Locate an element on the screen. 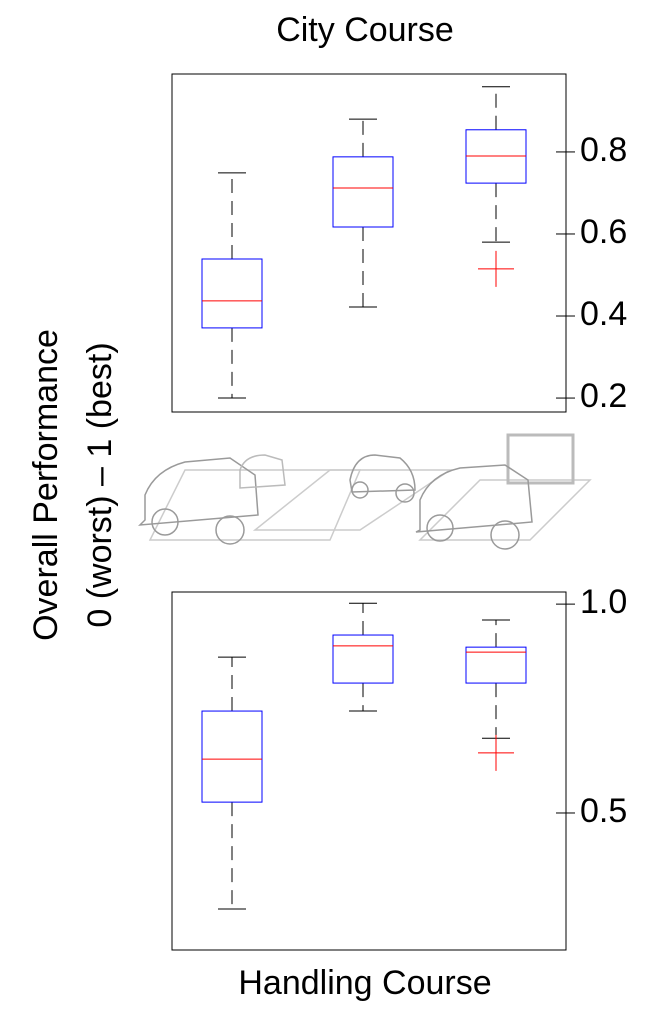 The image size is (668, 1016). y-tick-label: 0.4 is located at coordinates (603, 314).